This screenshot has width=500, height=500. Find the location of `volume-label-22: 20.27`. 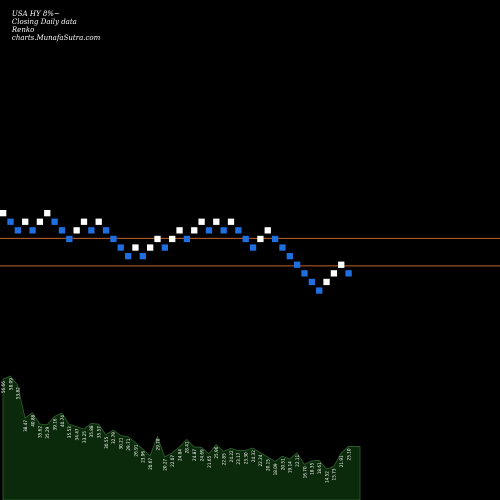

volume-label-22: 20.27 is located at coordinates (165, 464).